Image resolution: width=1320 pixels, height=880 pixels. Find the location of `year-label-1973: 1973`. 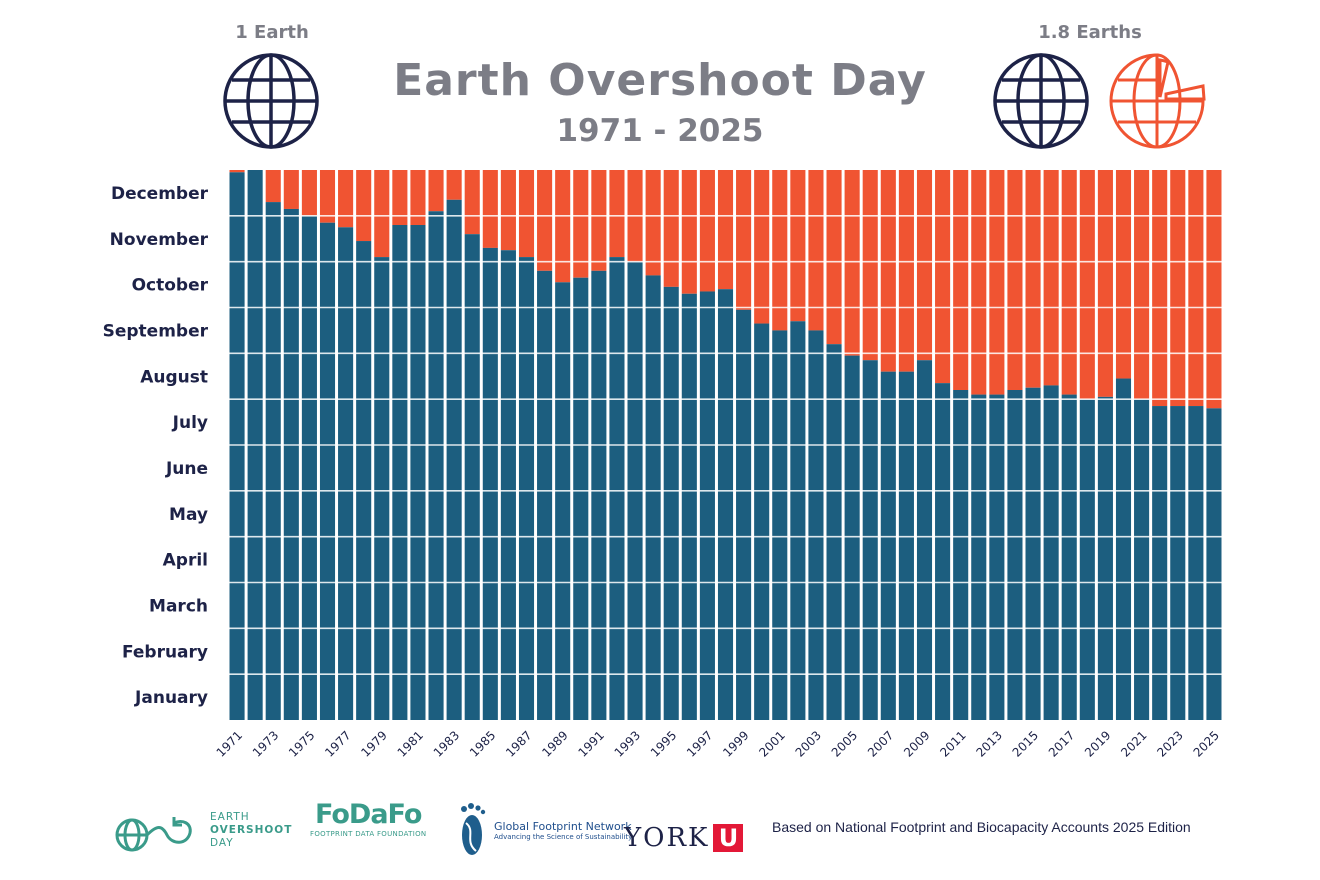

year-label-1973: 1973 is located at coordinates (265, 743).